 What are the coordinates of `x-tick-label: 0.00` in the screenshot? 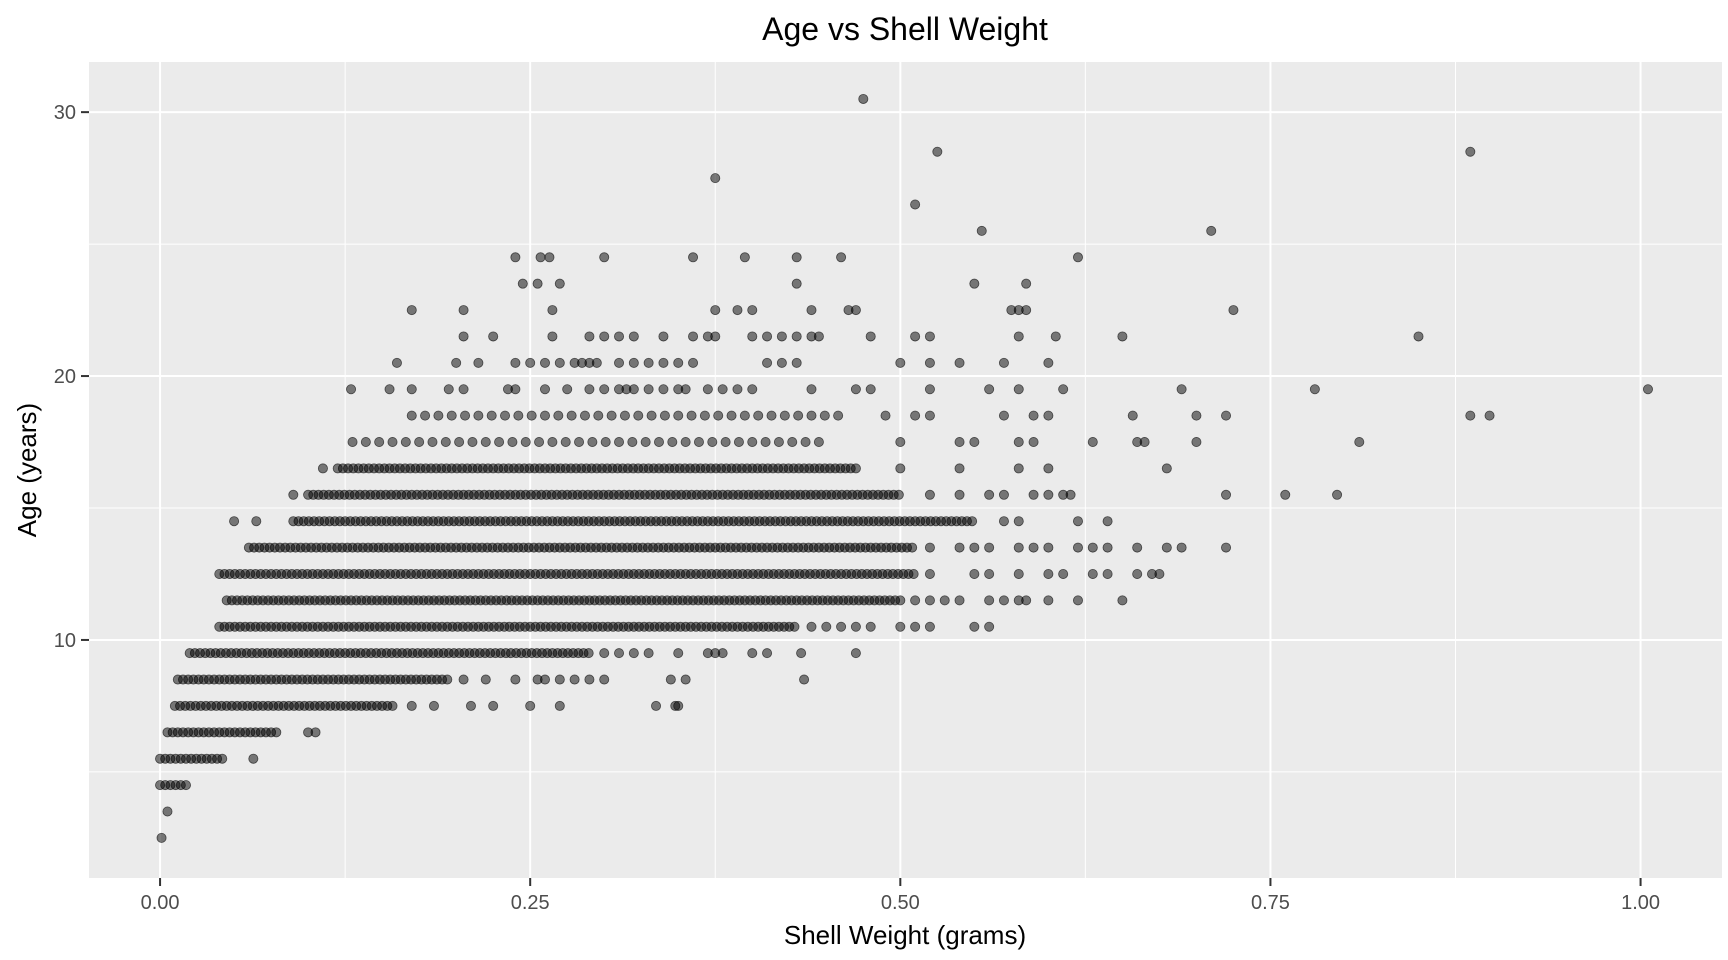 It's located at (160, 903).